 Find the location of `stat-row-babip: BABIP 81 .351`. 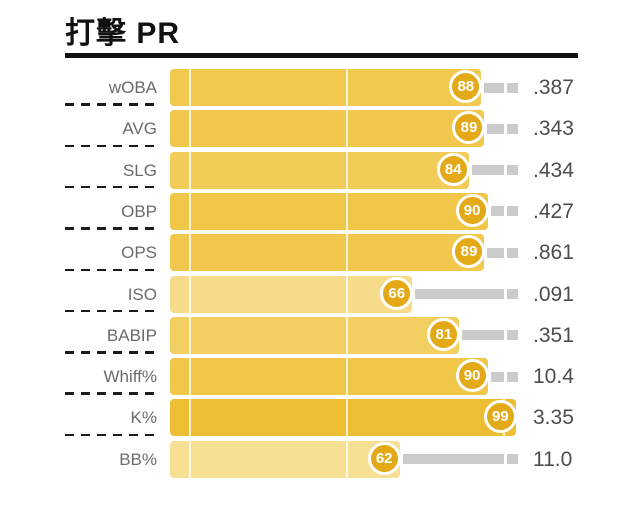

stat-row-babip: BABIP 81 .351 is located at coordinates (320, 331).